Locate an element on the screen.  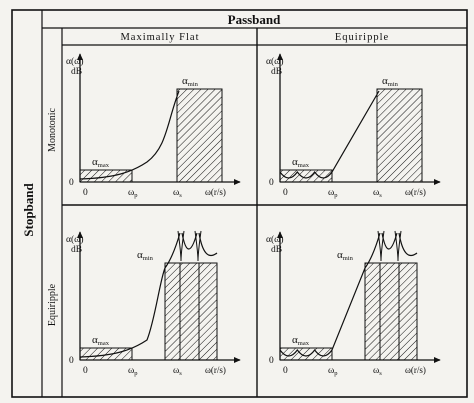
panel-maxflat-equirip: α(ω)dB ω(r/s) 00 ωp ωs αmax αmin is located at coordinates (153, 303).